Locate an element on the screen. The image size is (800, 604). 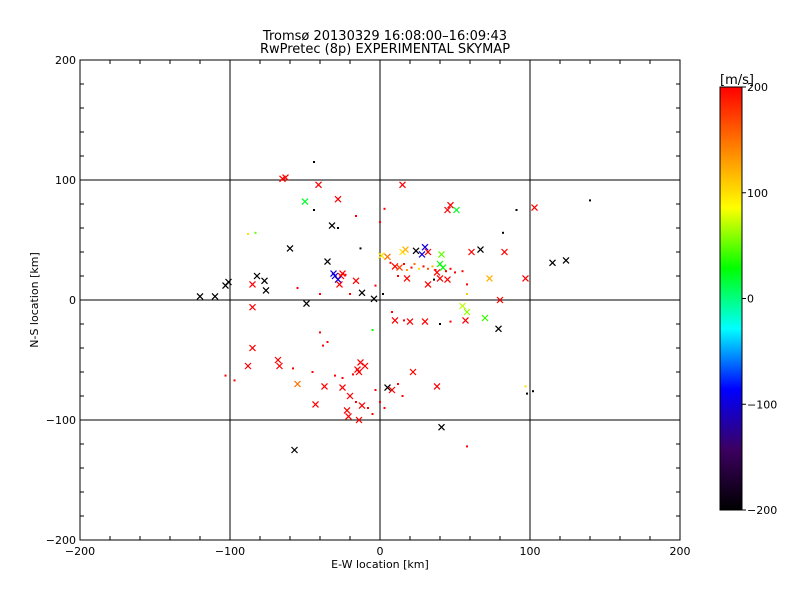
x-tick-label: 0 is located at coordinates (380, 551).